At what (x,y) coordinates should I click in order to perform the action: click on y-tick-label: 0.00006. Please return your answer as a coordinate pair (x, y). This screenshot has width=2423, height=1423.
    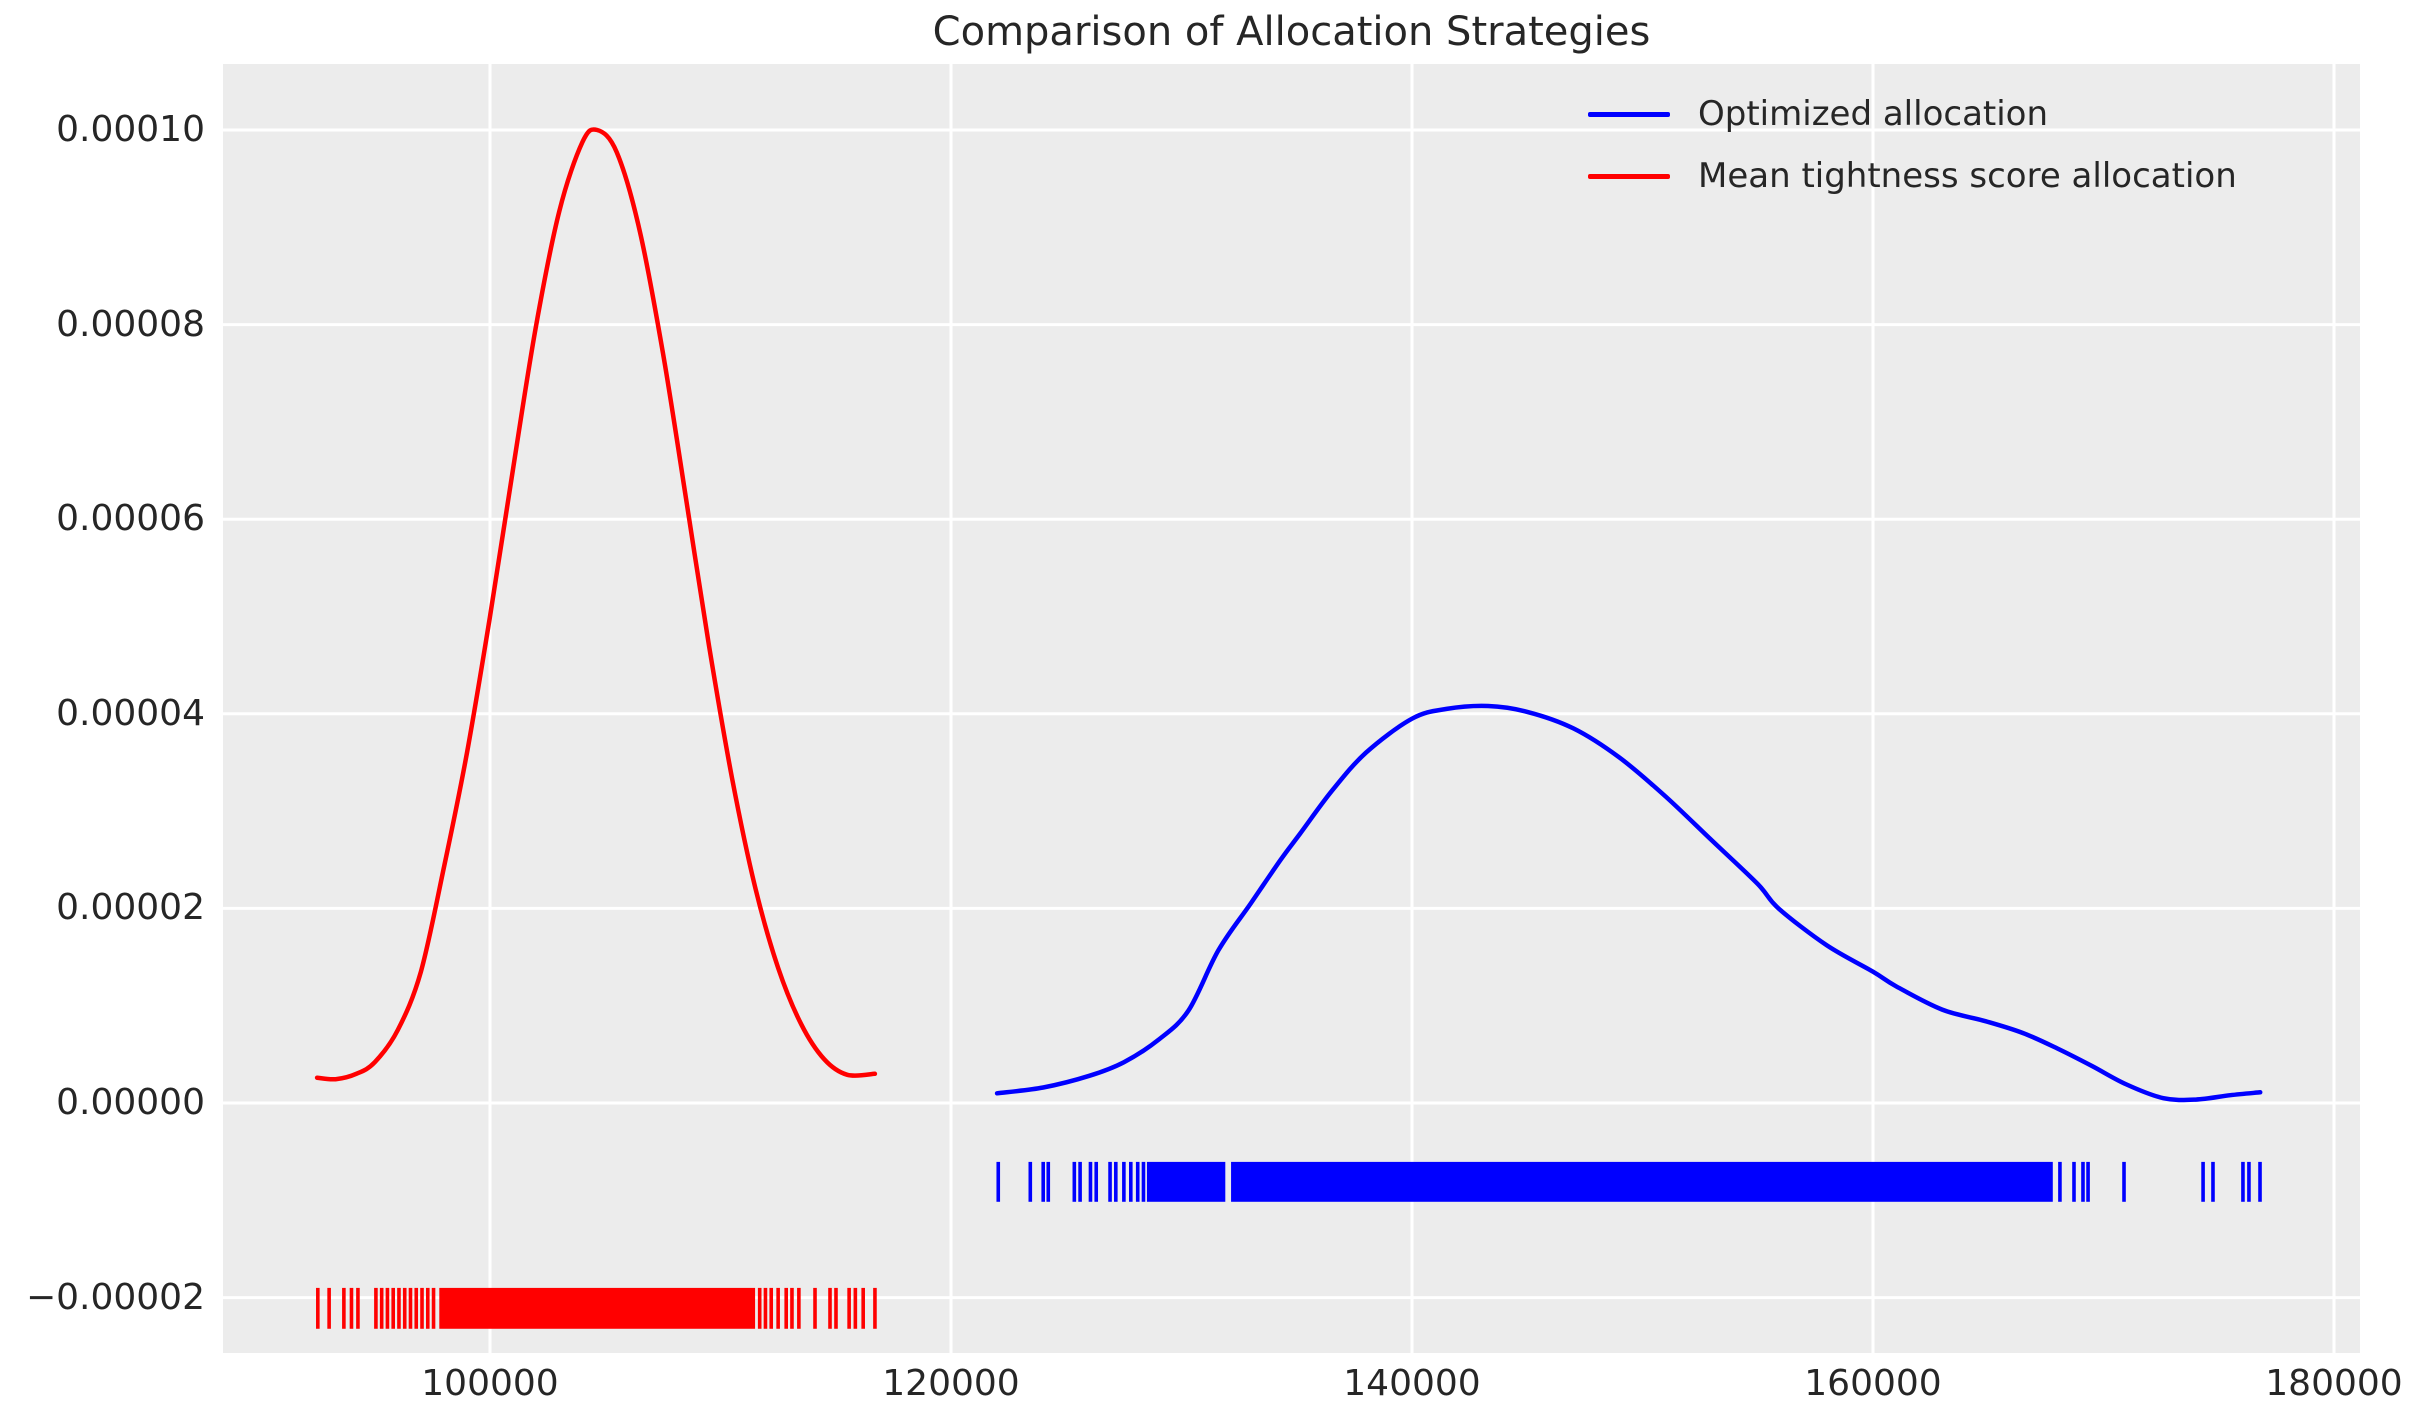
    Looking at the image, I should click on (130, 519).